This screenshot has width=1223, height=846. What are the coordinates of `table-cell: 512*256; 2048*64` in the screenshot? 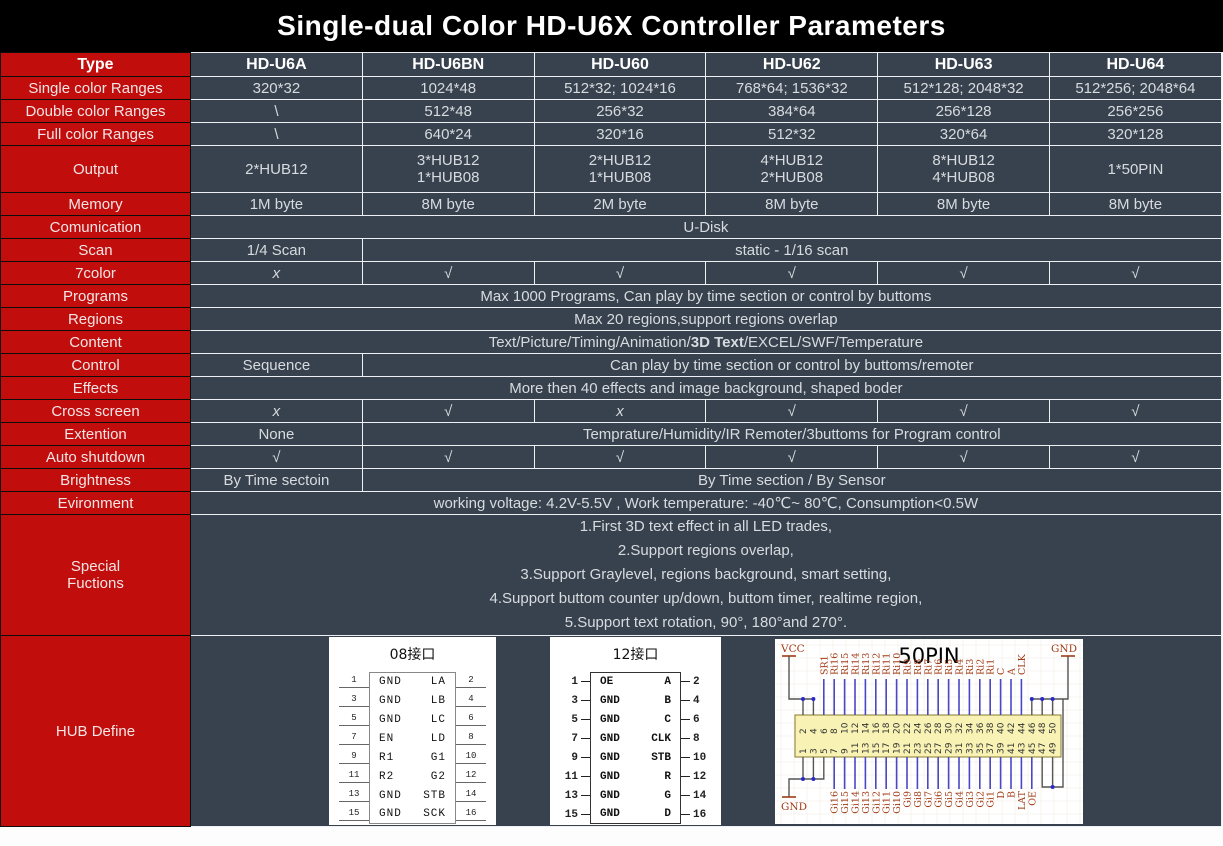 It's located at (1135, 88).